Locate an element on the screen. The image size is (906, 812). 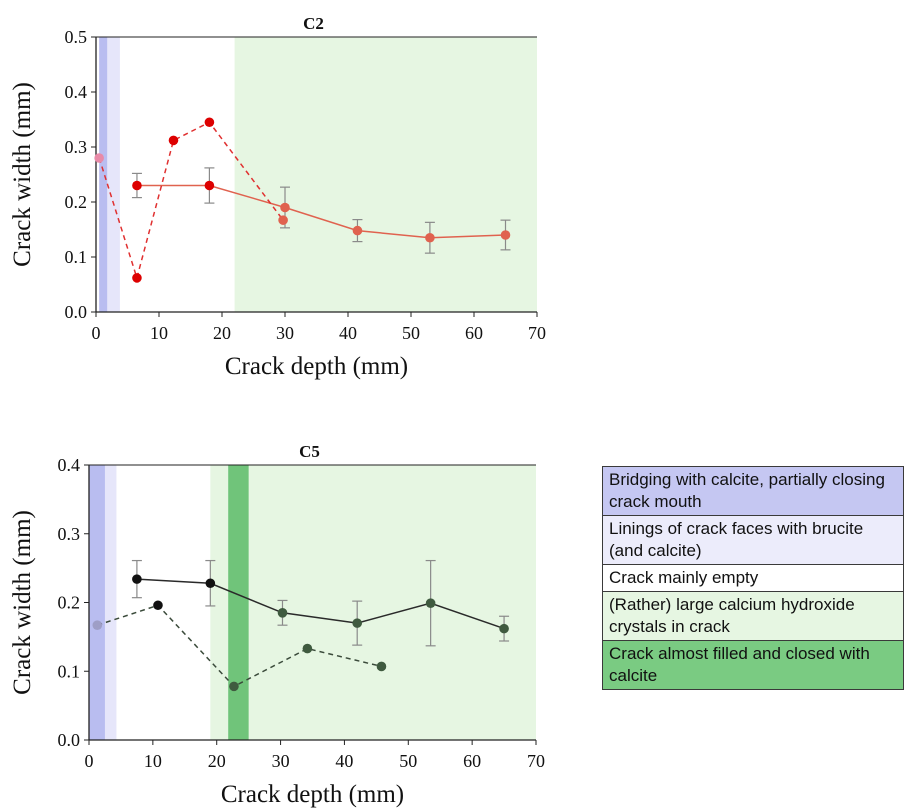
c2-y-tick-label: 0.3 is located at coordinates (76, 147).